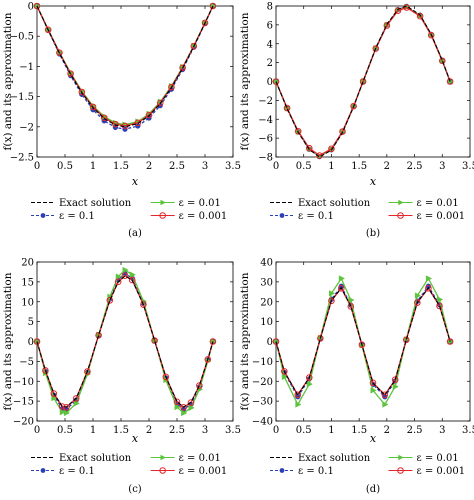  What do you see at coordinates (265, 158) in the screenshot?
I see `y-tick-label: −8` at bounding box center [265, 158].